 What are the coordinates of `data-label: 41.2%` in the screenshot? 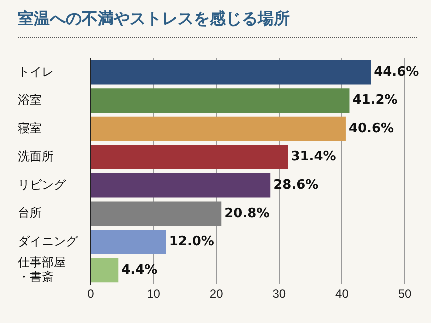 It's located at (375, 100).